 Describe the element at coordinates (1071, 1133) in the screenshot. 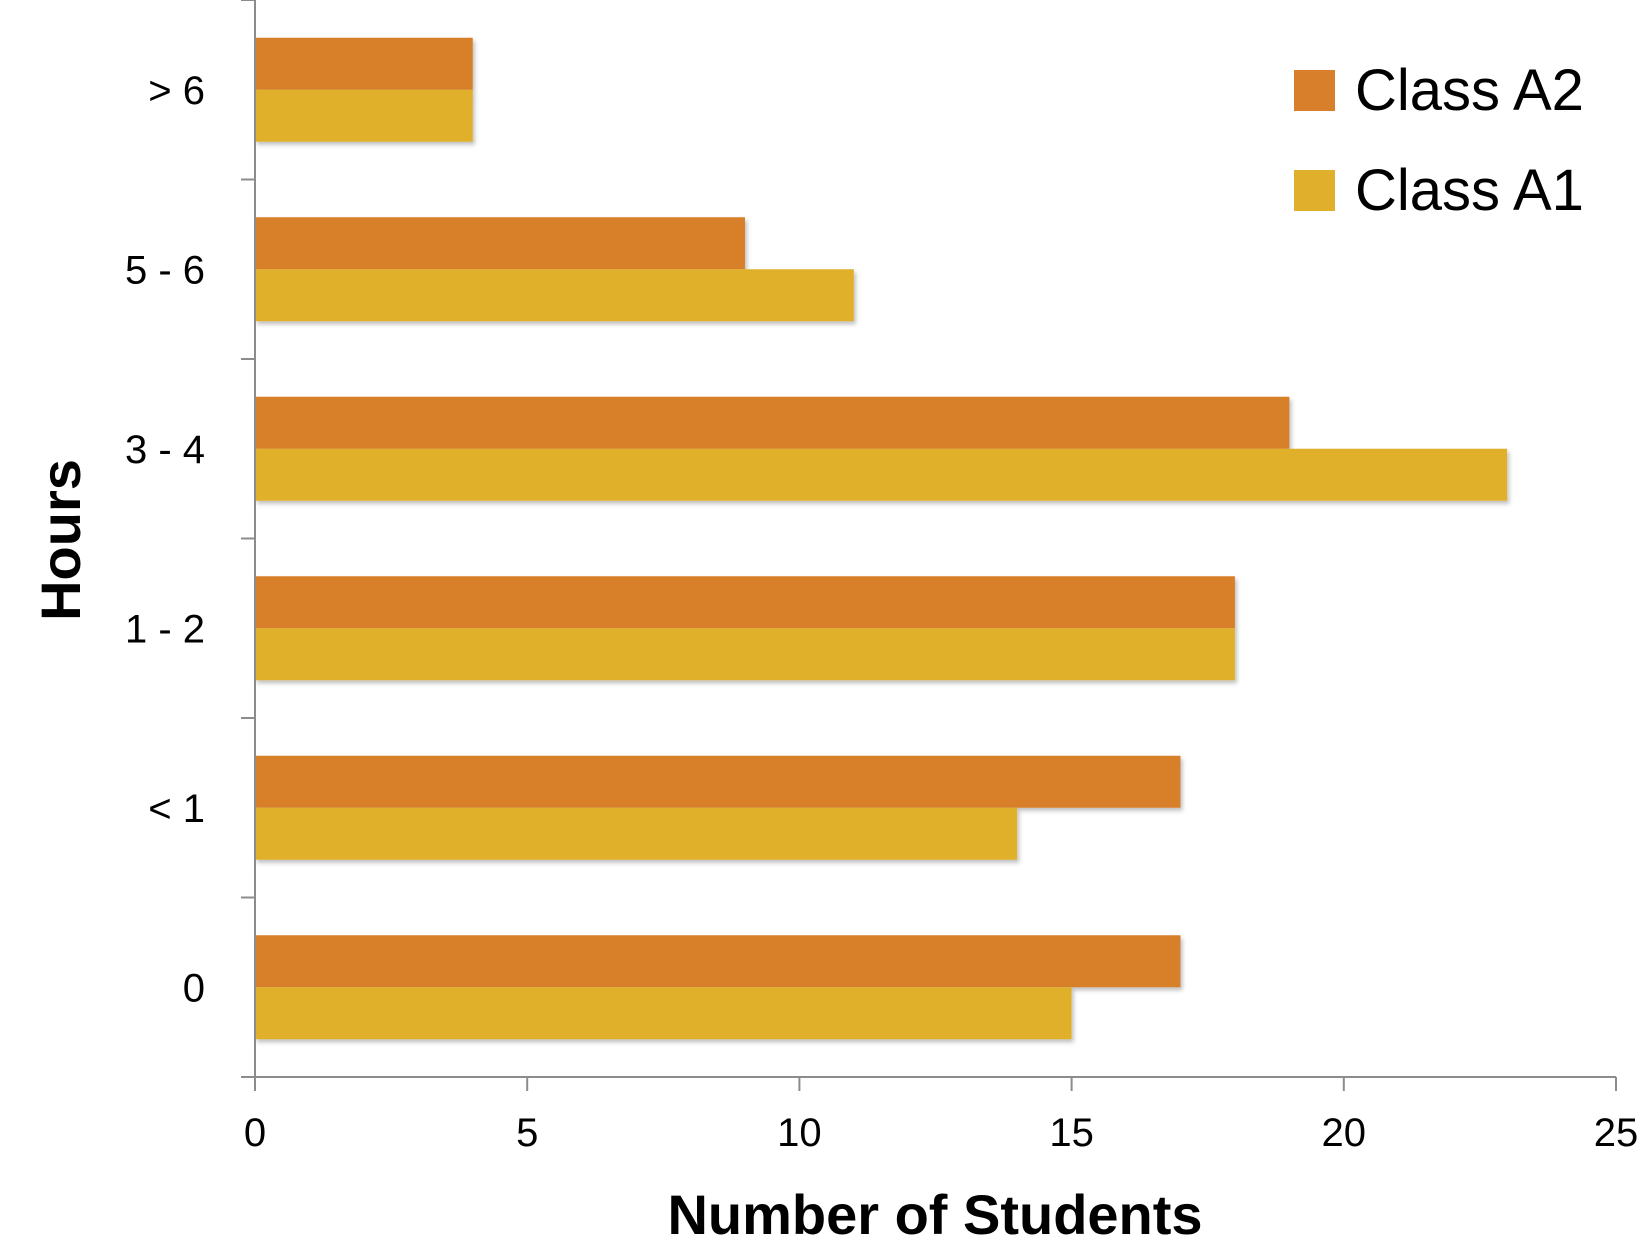

I see `x-tick-label: 15` at that location.